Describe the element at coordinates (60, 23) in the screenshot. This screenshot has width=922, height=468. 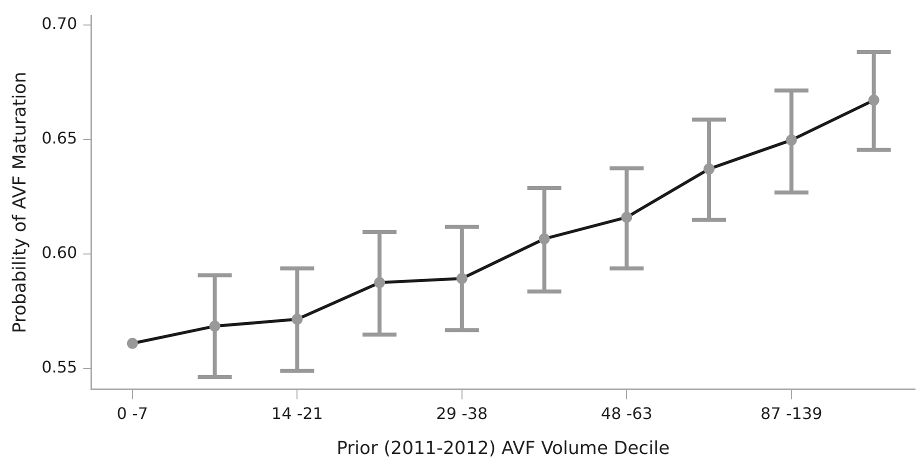
I see `y-tick-label: 0.70` at that location.